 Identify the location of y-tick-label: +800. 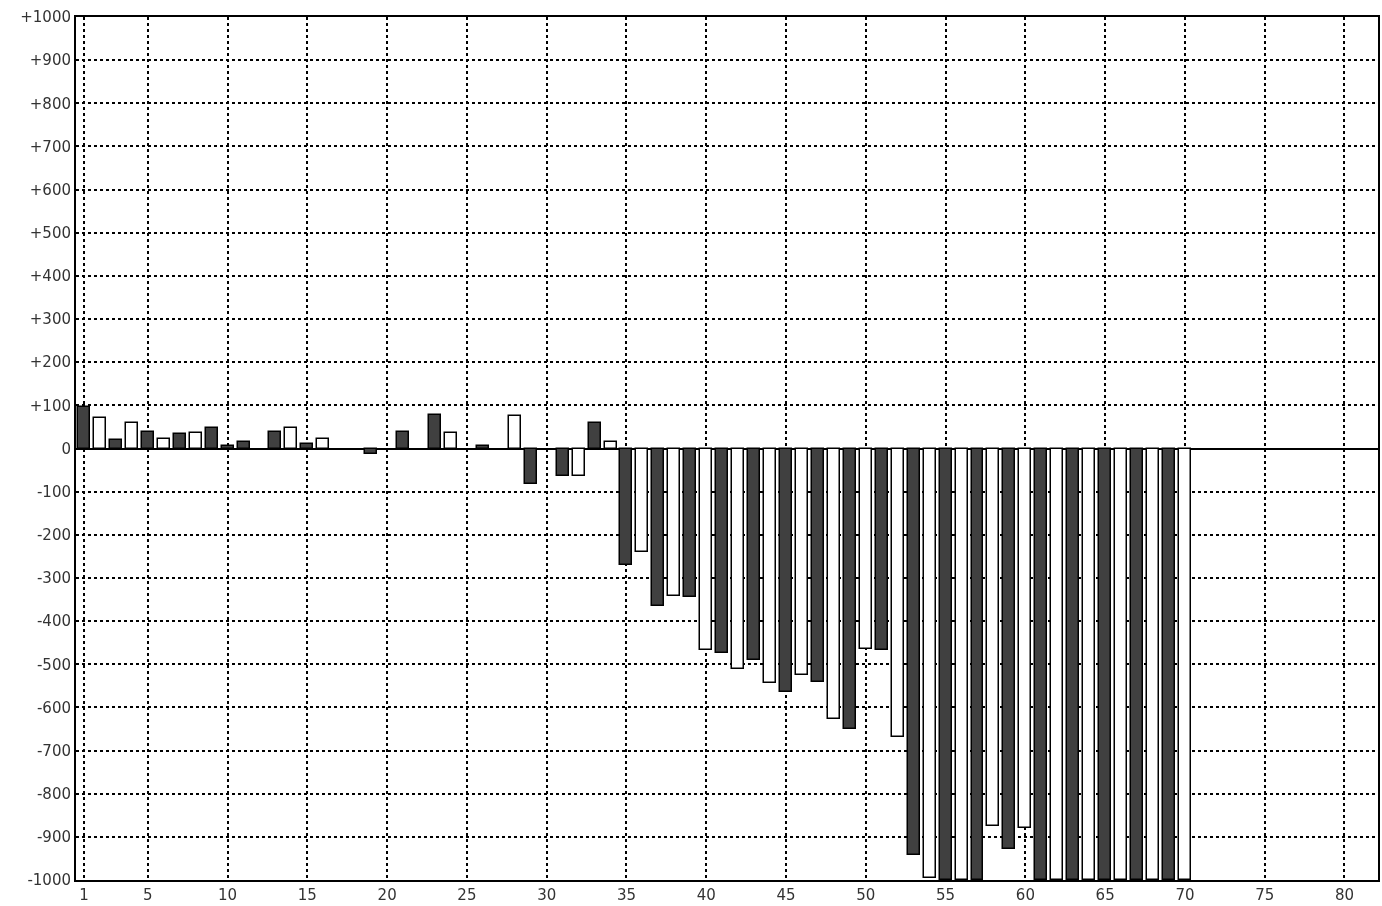
(50, 103).